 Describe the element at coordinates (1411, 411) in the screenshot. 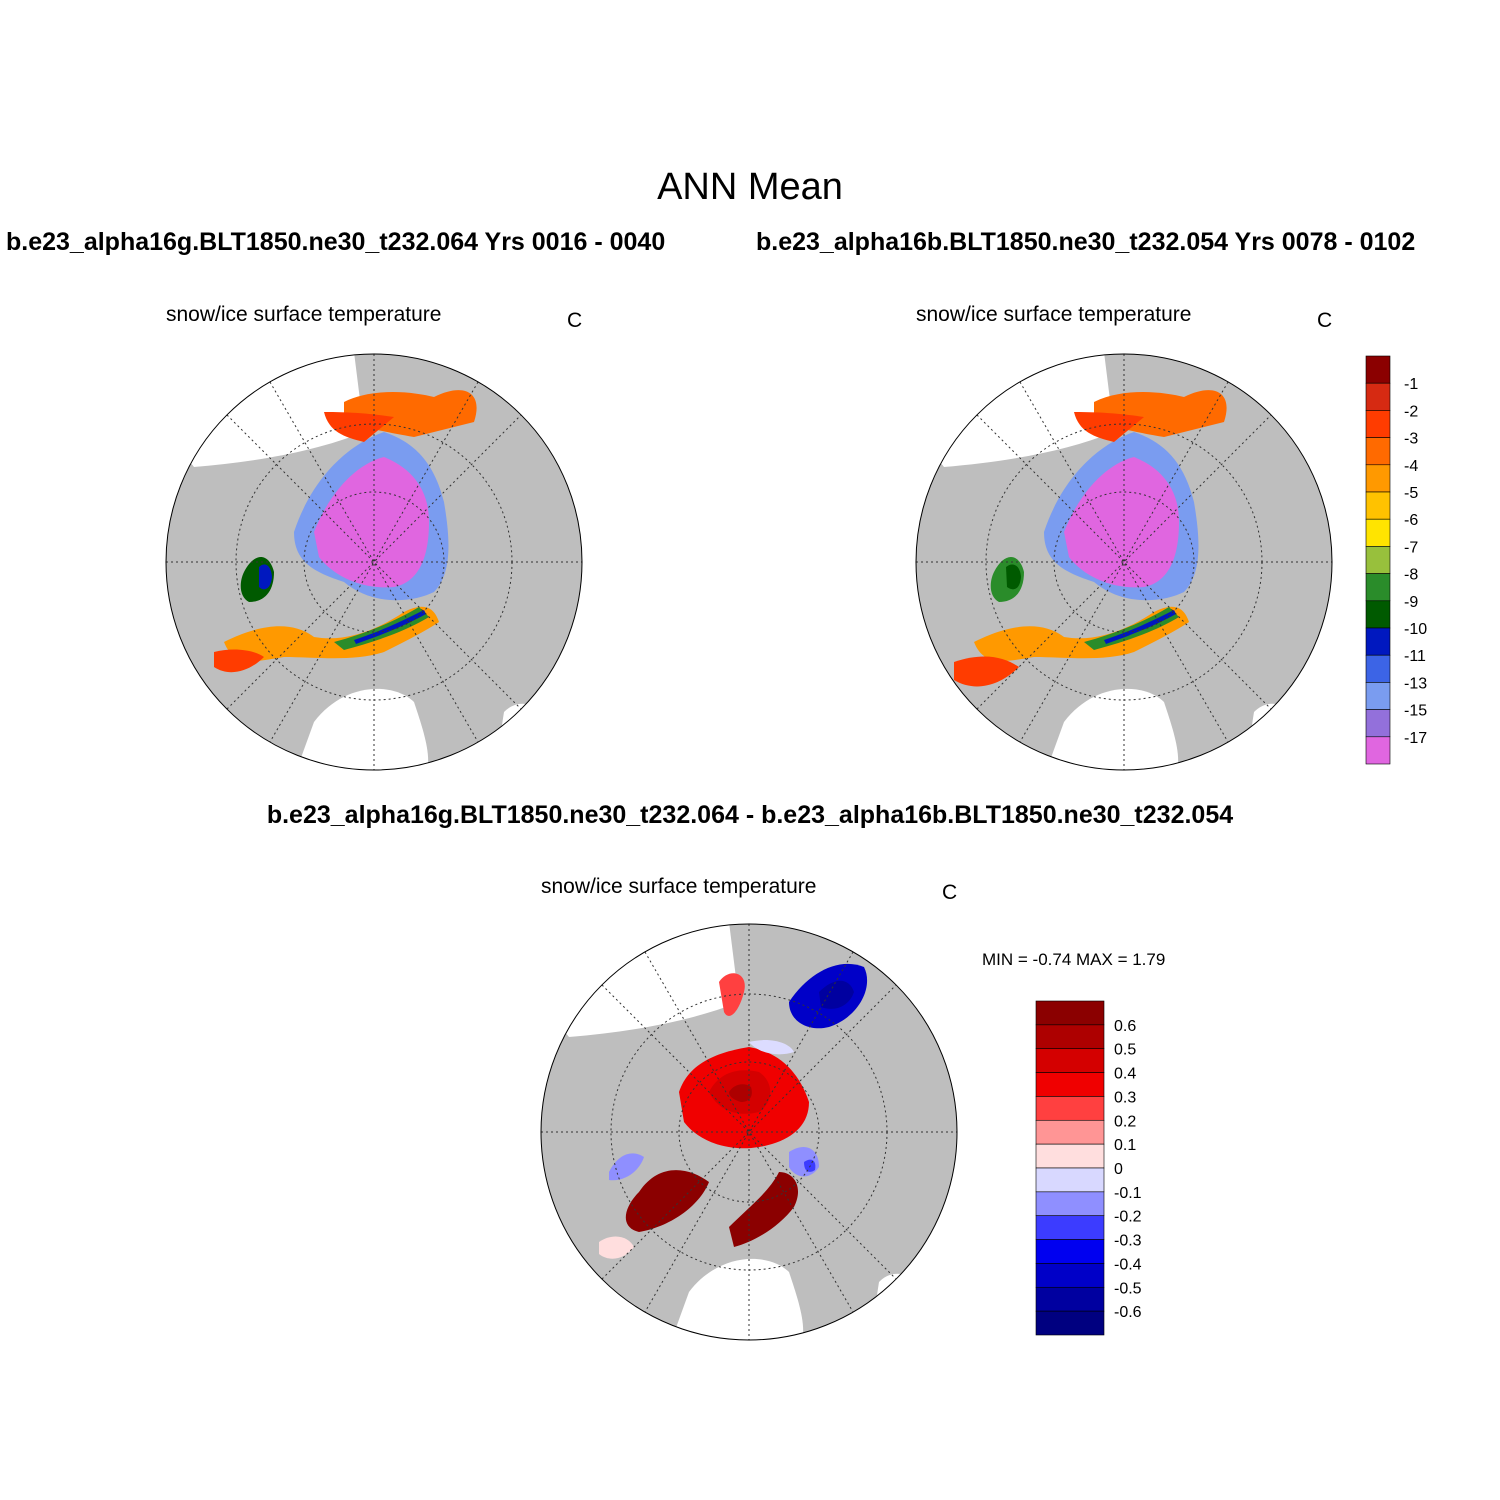

I see `colorbar-absolute-tick-label: -2` at that location.